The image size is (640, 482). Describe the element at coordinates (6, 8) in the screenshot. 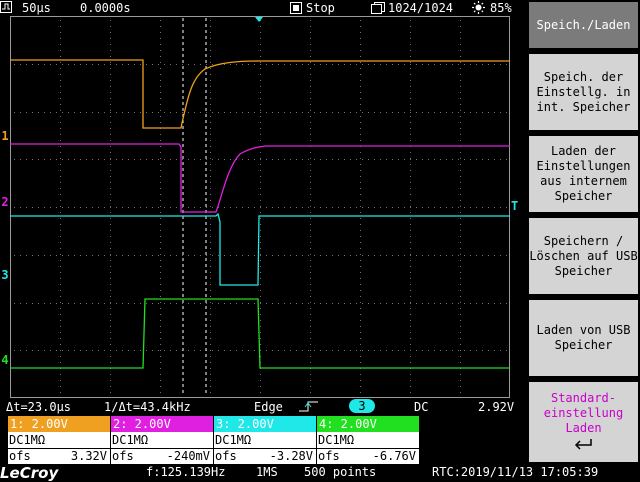

I see `timebase-icon` at that location.